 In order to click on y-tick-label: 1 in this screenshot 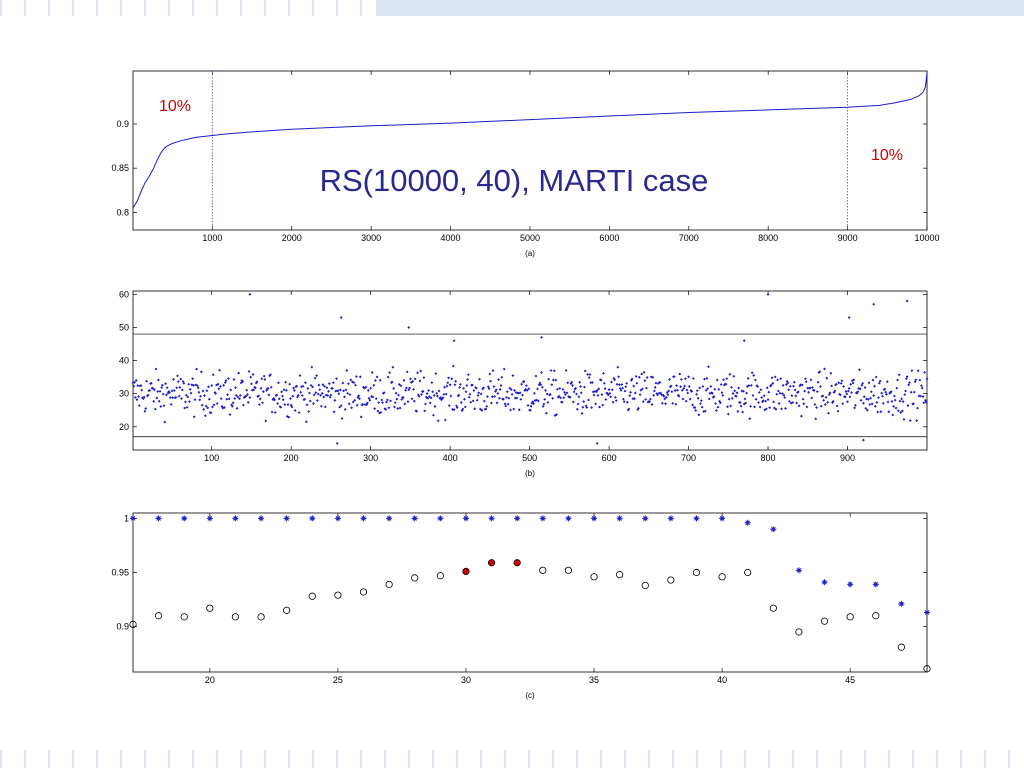, I will do `click(126, 518)`.